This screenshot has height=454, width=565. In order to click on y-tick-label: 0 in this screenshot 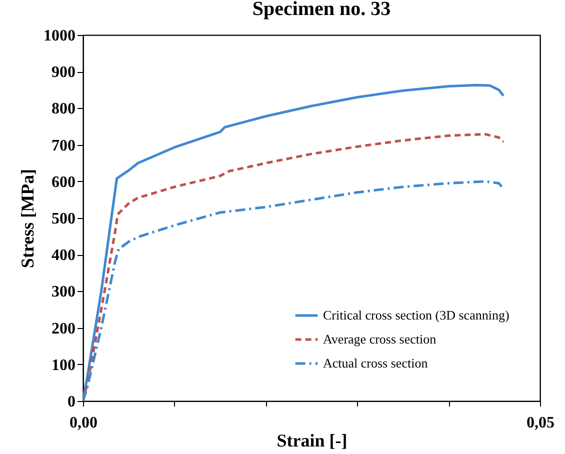, I will do `click(72, 402)`.